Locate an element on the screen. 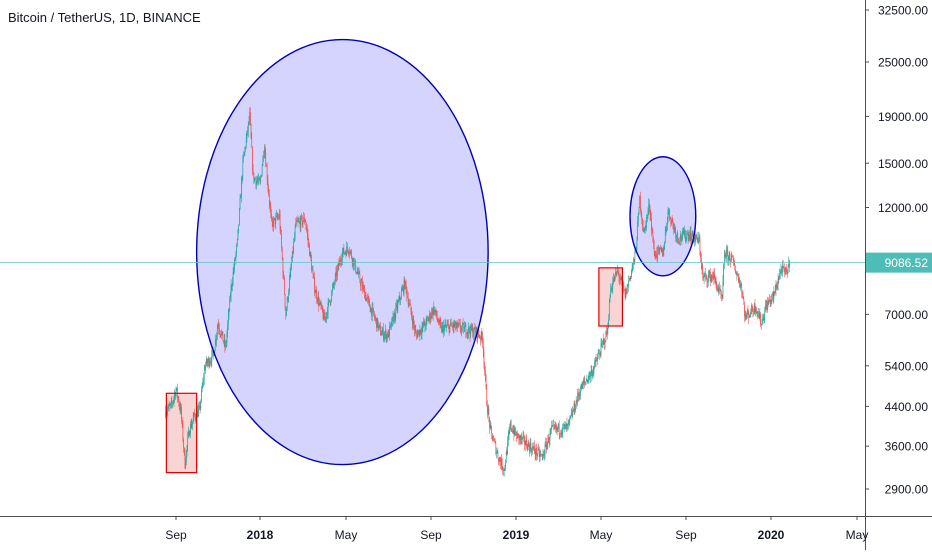 The image size is (932, 555). x-tick-label: Sep is located at coordinates (686, 535).